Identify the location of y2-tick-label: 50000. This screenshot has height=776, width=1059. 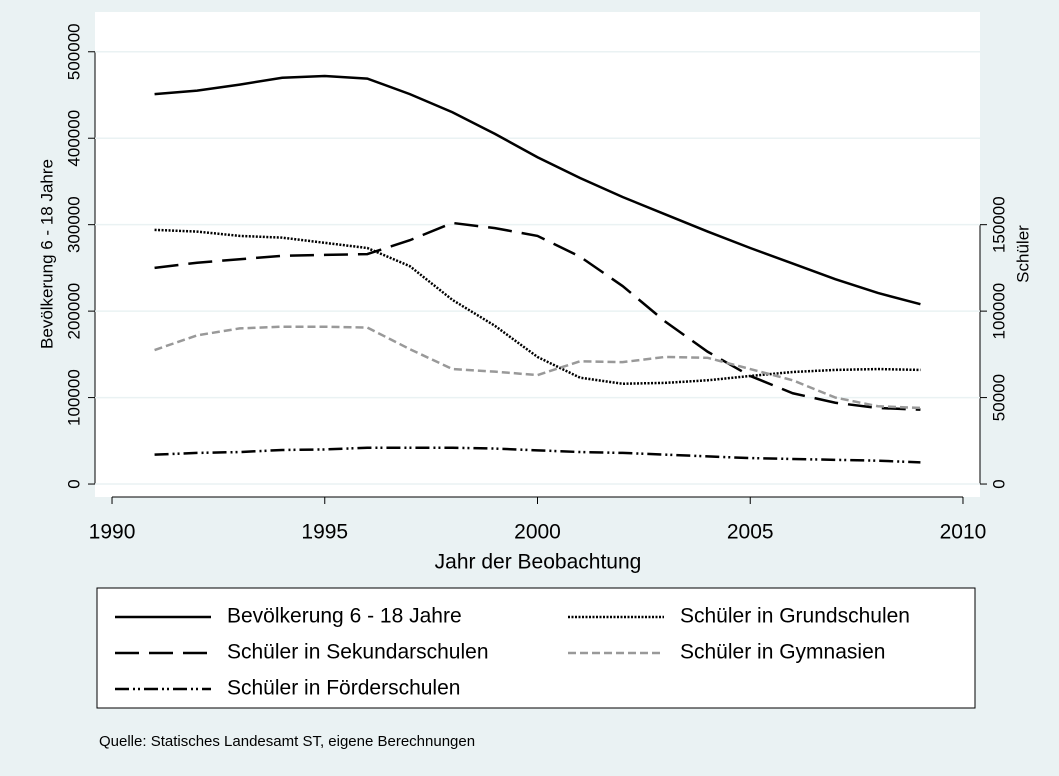
(998, 397).